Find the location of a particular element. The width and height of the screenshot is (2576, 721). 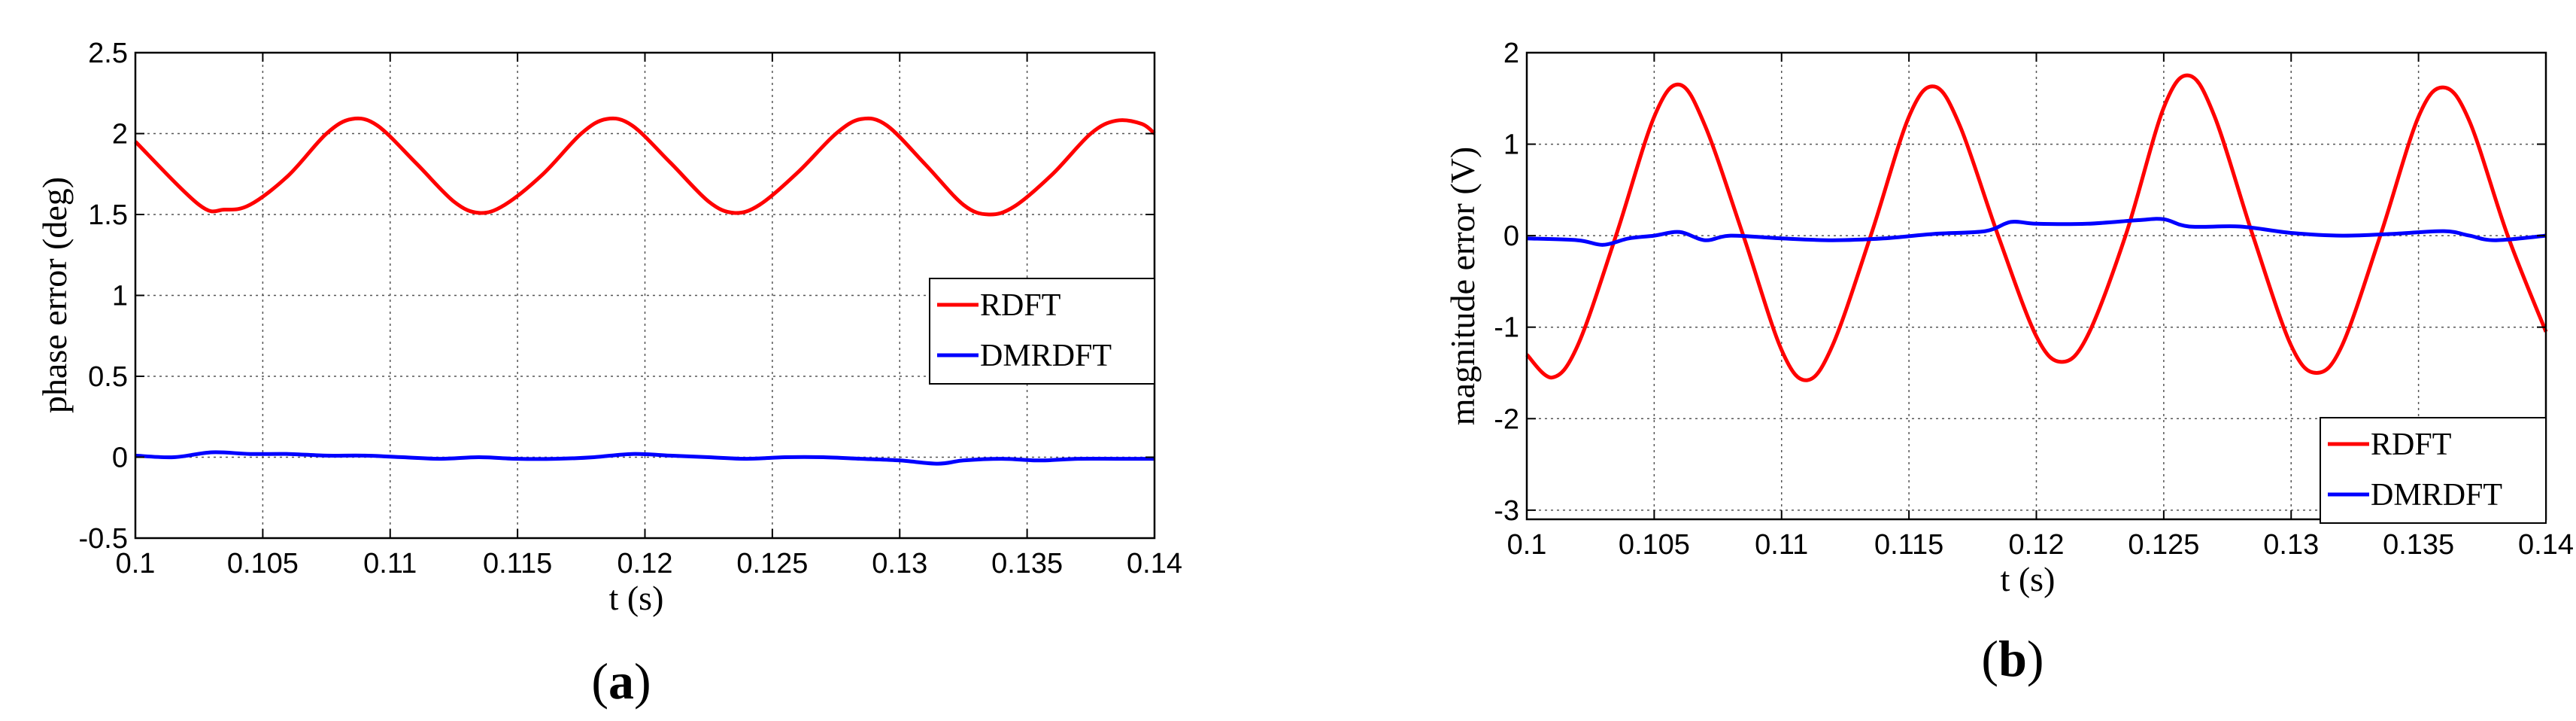

y-tick-label: -2 is located at coordinates (1506, 419).